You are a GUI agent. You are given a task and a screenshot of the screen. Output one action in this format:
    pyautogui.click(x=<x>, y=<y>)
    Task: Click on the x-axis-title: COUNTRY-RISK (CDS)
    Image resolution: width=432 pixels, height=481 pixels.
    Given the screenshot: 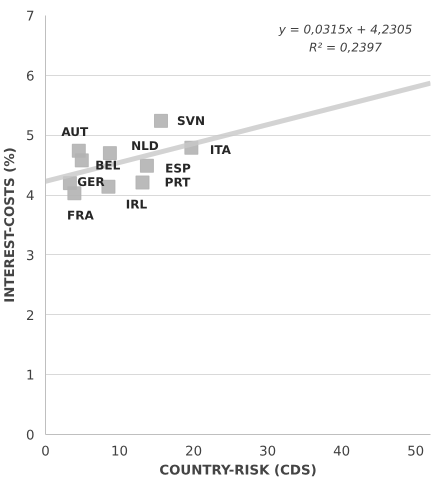 What is the action you would take?
    pyautogui.click(x=238, y=471)
    